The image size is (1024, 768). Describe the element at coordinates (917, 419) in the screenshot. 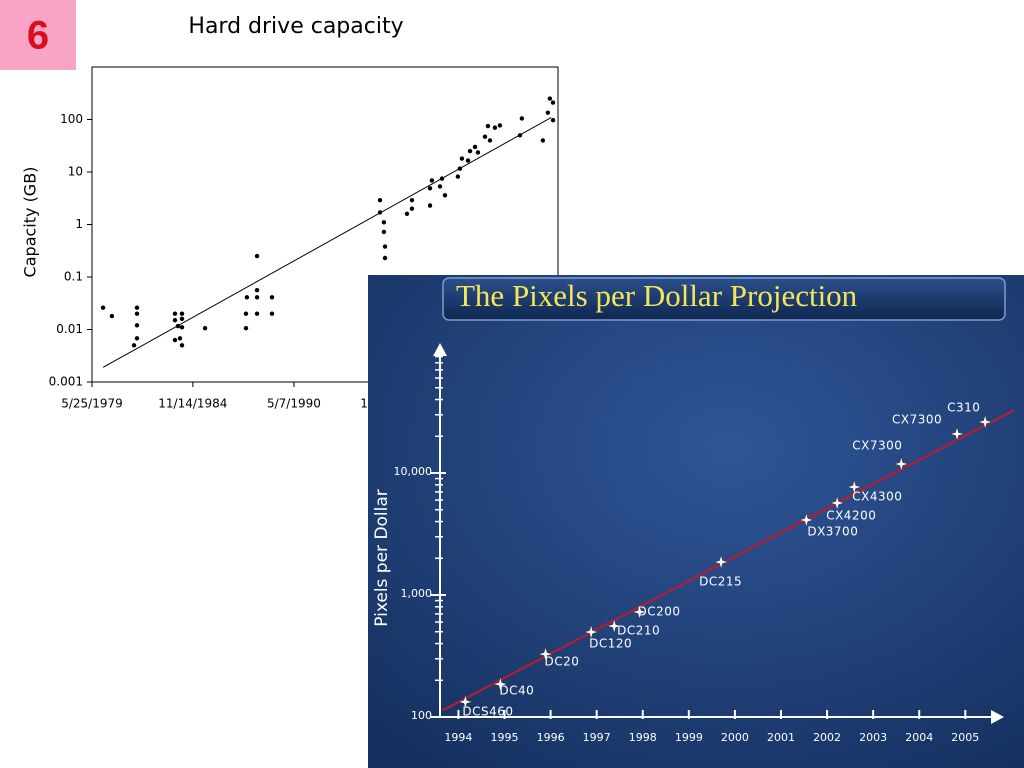

I see `point-label: CX7300` at that location.